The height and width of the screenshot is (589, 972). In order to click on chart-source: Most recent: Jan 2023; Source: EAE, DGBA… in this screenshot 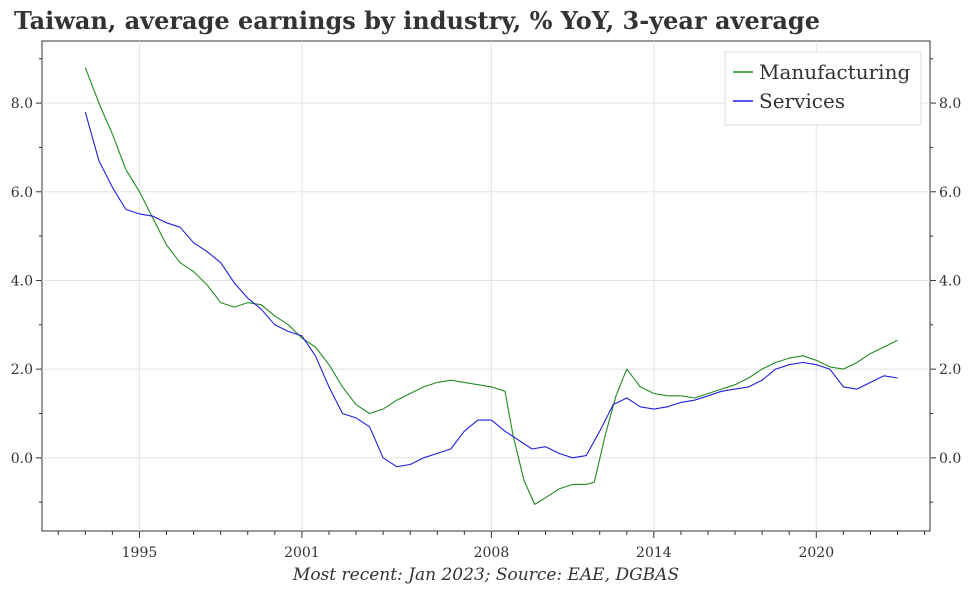, I will do `click(486, 575)`.